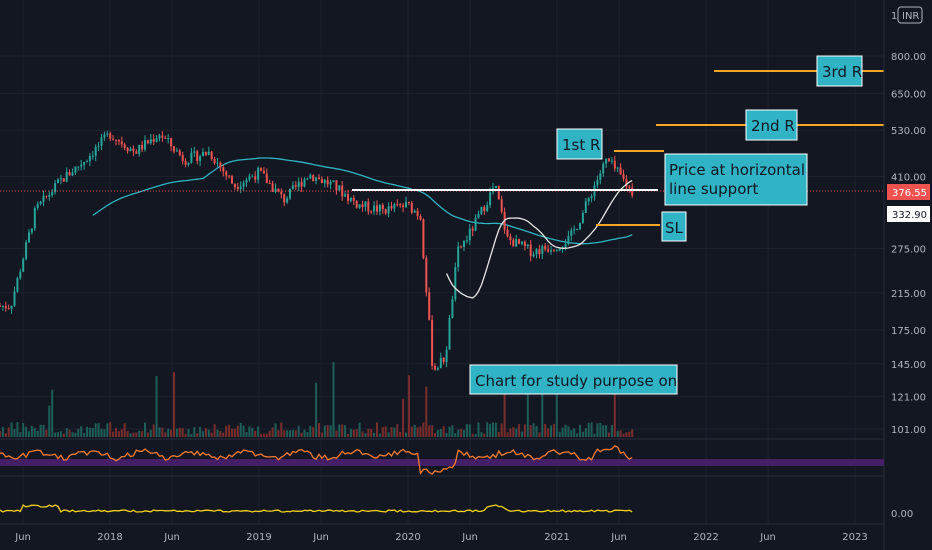  What do you see at coordinates (771, 125) in the screenshot?
I see `annotation-second-r: 2nd R` at bounding box center [771, 125].